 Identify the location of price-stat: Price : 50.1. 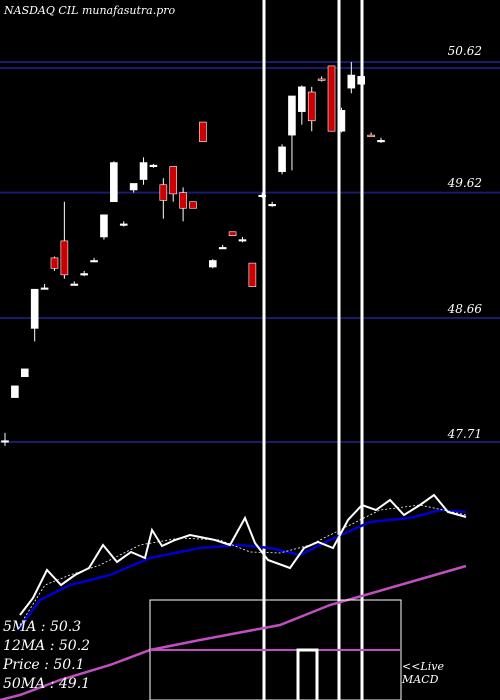
(44, 665).